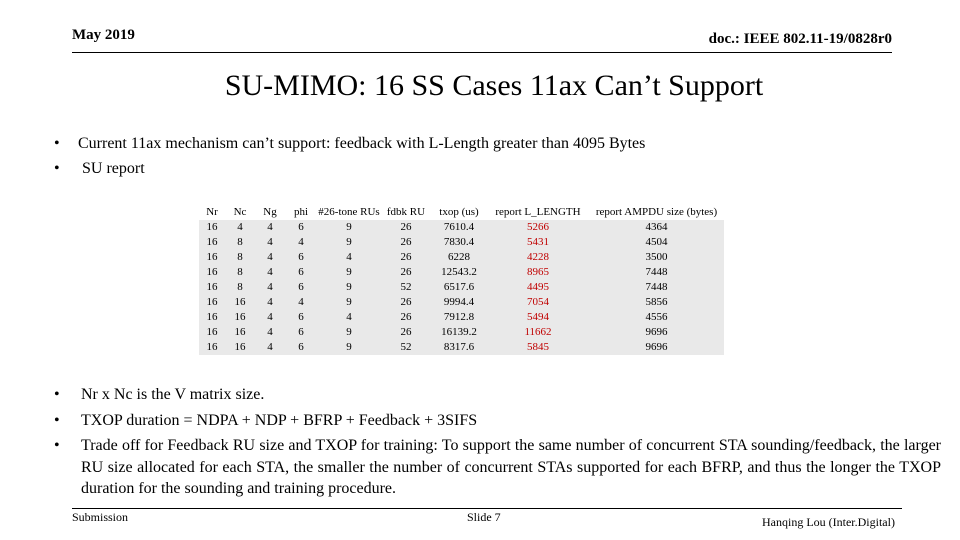 This screenshot has height=540, width=960. I want to click on table-row: 16 8 4 6 9 52 6517.6 4495 7448, so click(461, 287).